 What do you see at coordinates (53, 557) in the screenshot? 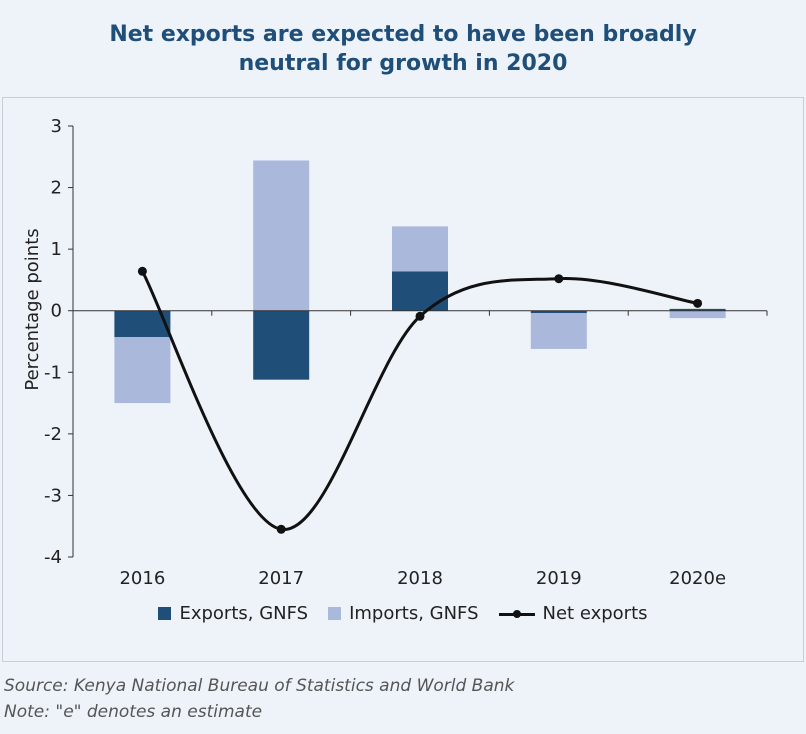
I see `y-tick-label: -4` at bounding box center [53, 557].